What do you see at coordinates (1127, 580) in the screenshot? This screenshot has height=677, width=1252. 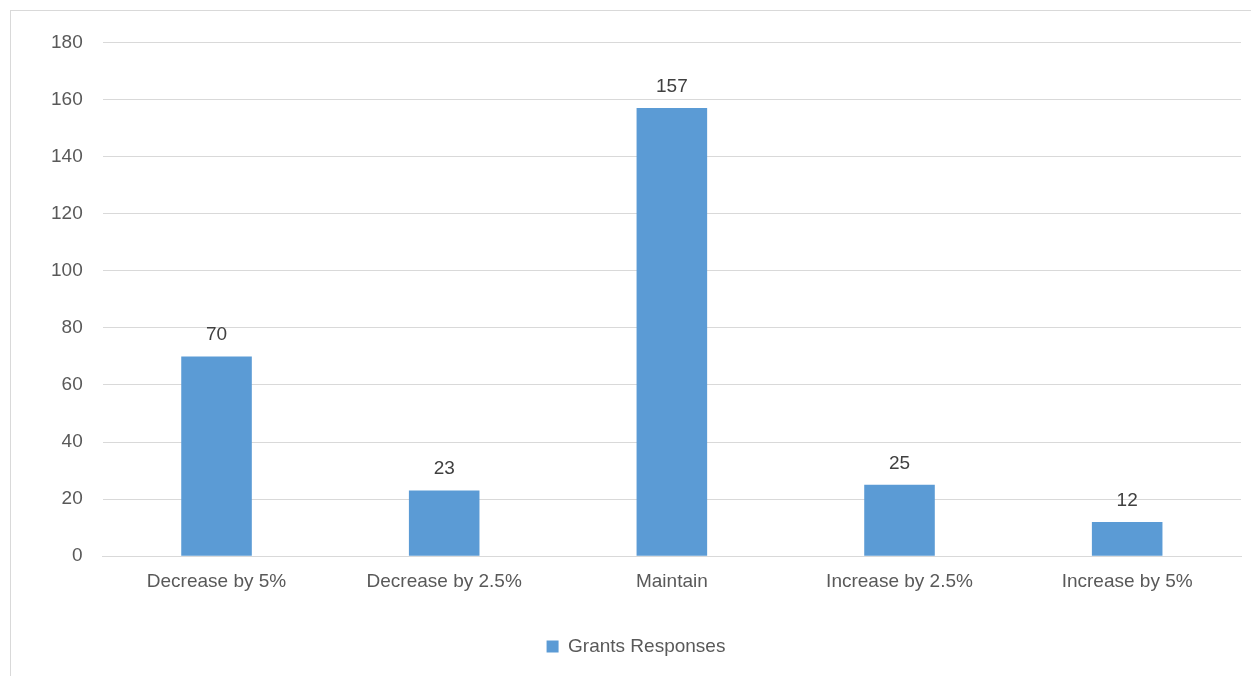 I see `x-tick-label: Increase by 5%` at bounding box center [1127, 580].